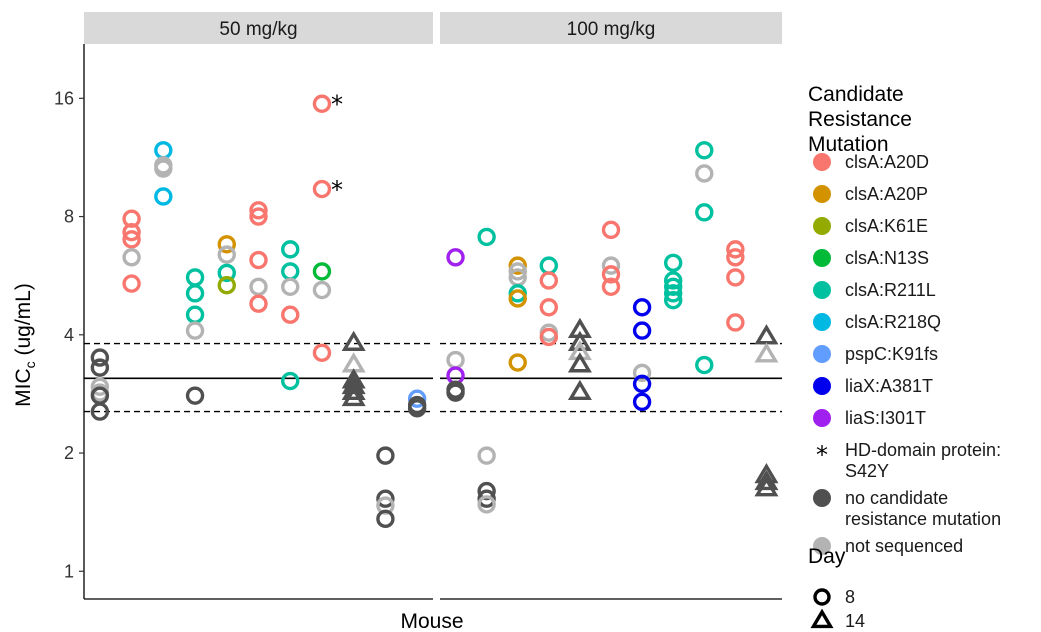 This screenshot has height=632, width=1041. I want to click on legend-key-star: *, so click(822, 455).